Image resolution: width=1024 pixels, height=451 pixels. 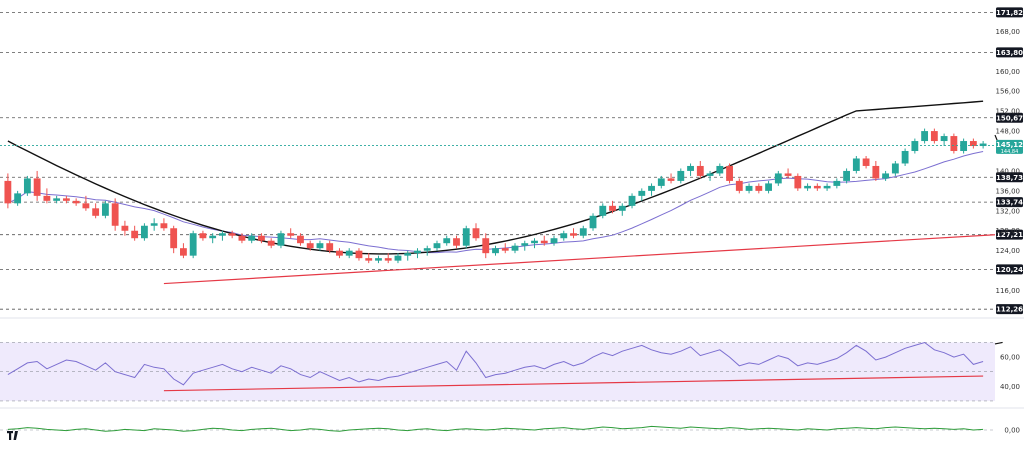 I want to click on price-axis-tick: 132,00, so click(x=1008, y=211).